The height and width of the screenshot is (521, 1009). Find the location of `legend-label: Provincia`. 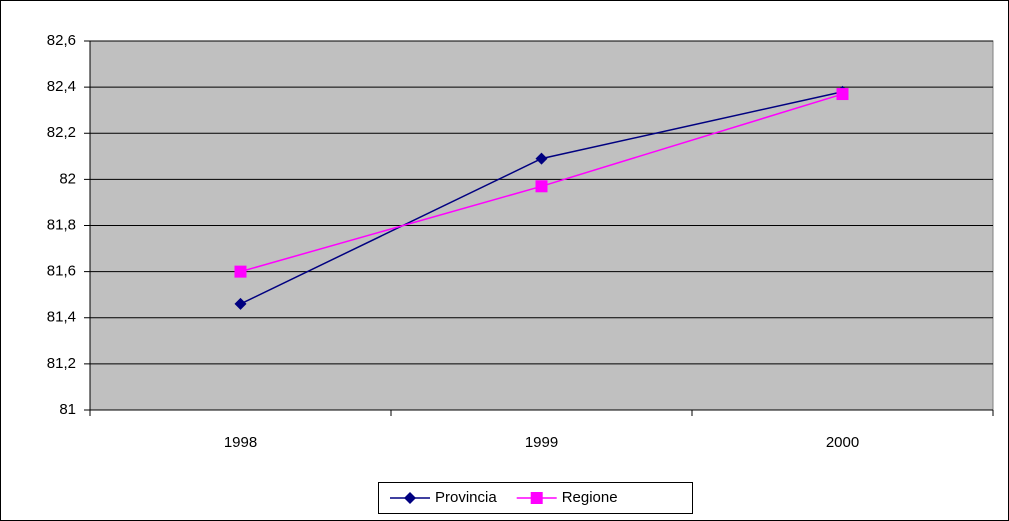

legend-label: Provincia is located at coordinates (466, 497).